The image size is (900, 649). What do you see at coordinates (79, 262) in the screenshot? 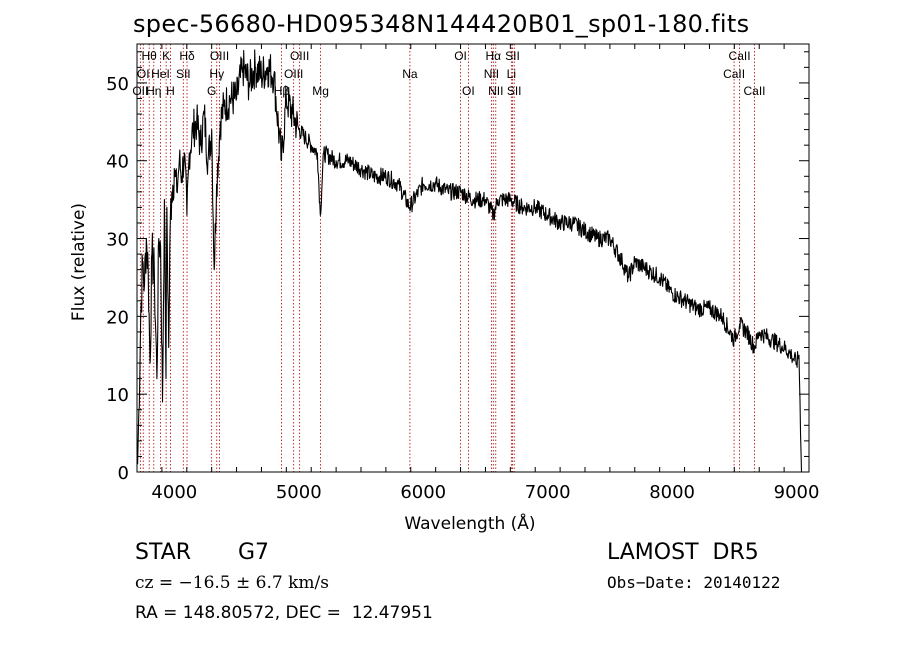
I see `y-axis-label: Flux (relative)` at bounding box center [79, 262].